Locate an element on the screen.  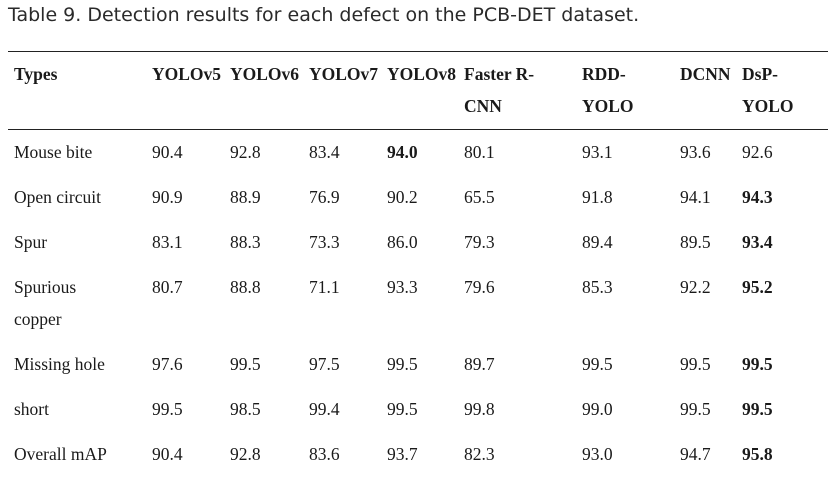
row-type-label: Overall mAP is located at coordinates (60, 454).